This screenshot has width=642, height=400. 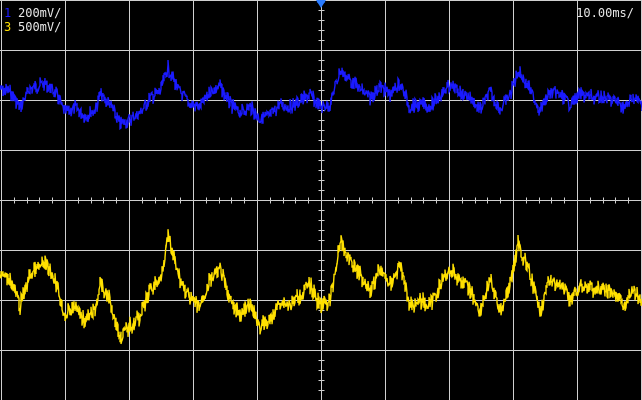 What do you see at coordinates (321, 4) in the screenshot?
I see `trigger-position-marker` at bounding box center [321, 4].